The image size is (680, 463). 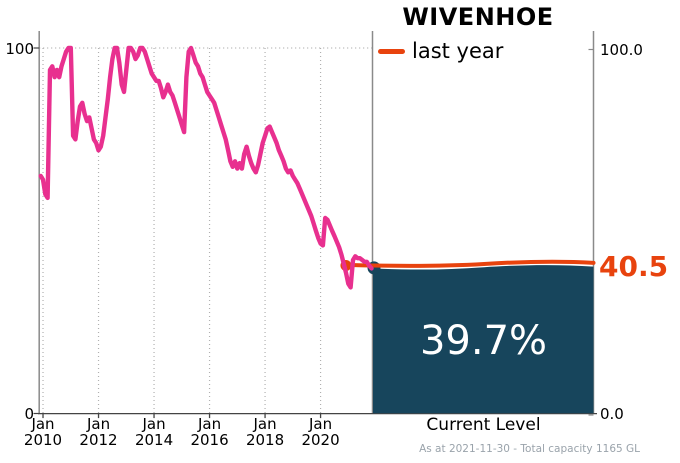 What do you see at coordinates (43, 432) in the screenshot?
I see `x-tick-label: Jan 2010` at bounding box center [43, 432].